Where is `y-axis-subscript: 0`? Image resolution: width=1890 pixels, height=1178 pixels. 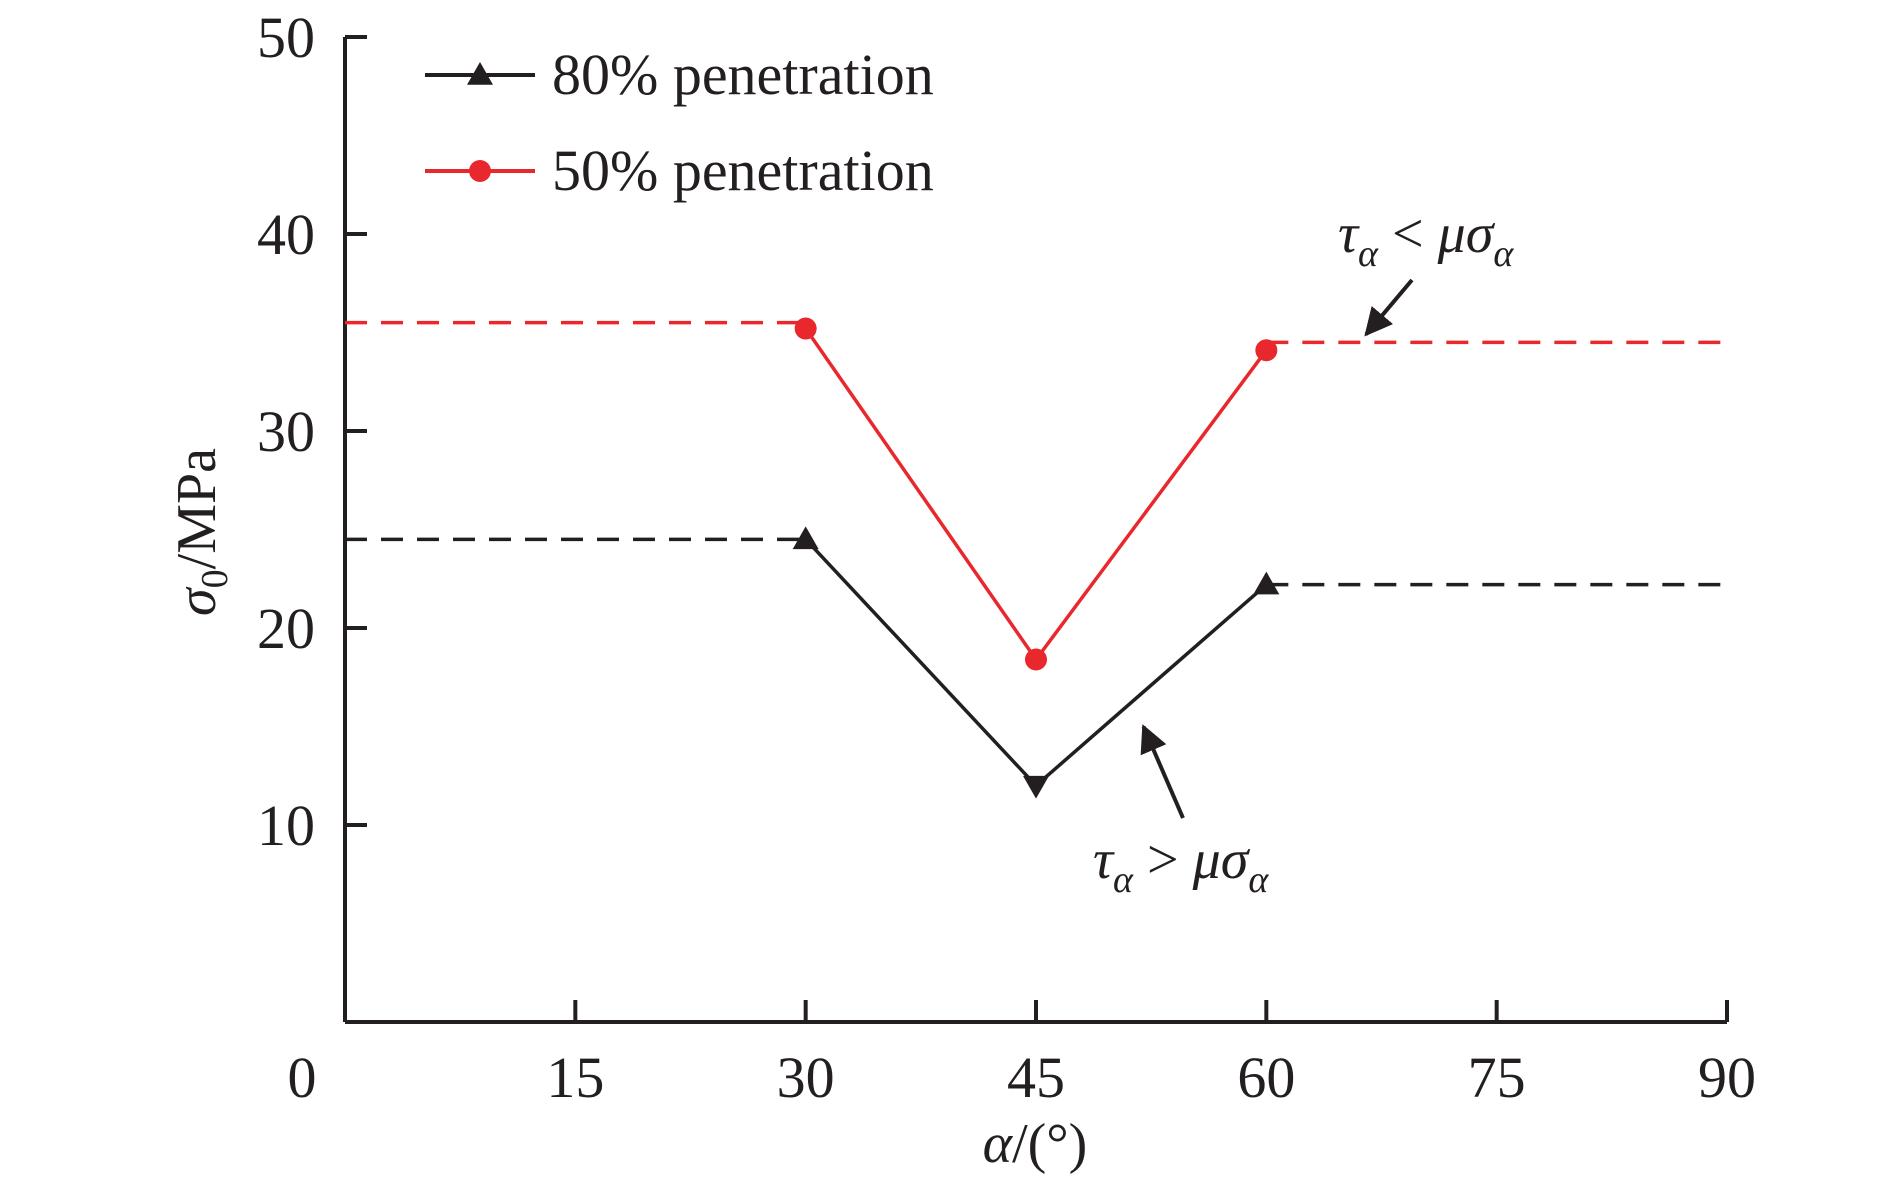 y-axis-subscript: 0 is located at coordinates (215, 578).